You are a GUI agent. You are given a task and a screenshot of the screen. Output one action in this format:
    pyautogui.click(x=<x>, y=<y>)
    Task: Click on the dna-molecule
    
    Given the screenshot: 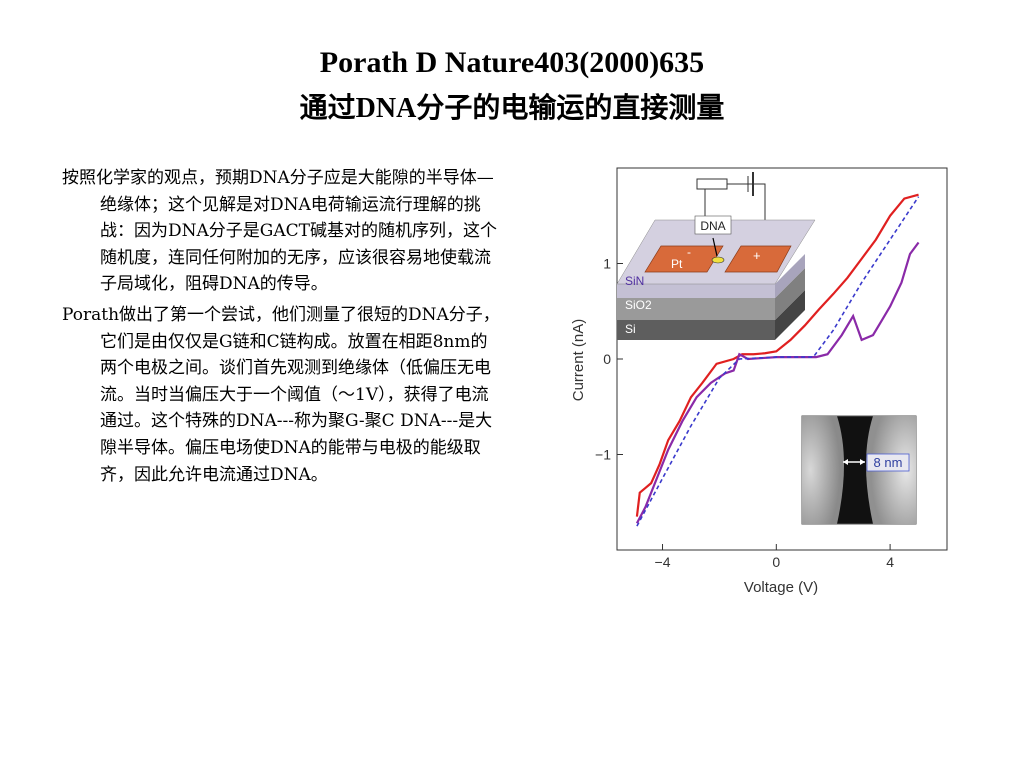 What is the action you would take?
    pyautogui.click(x=718, y=260)
    